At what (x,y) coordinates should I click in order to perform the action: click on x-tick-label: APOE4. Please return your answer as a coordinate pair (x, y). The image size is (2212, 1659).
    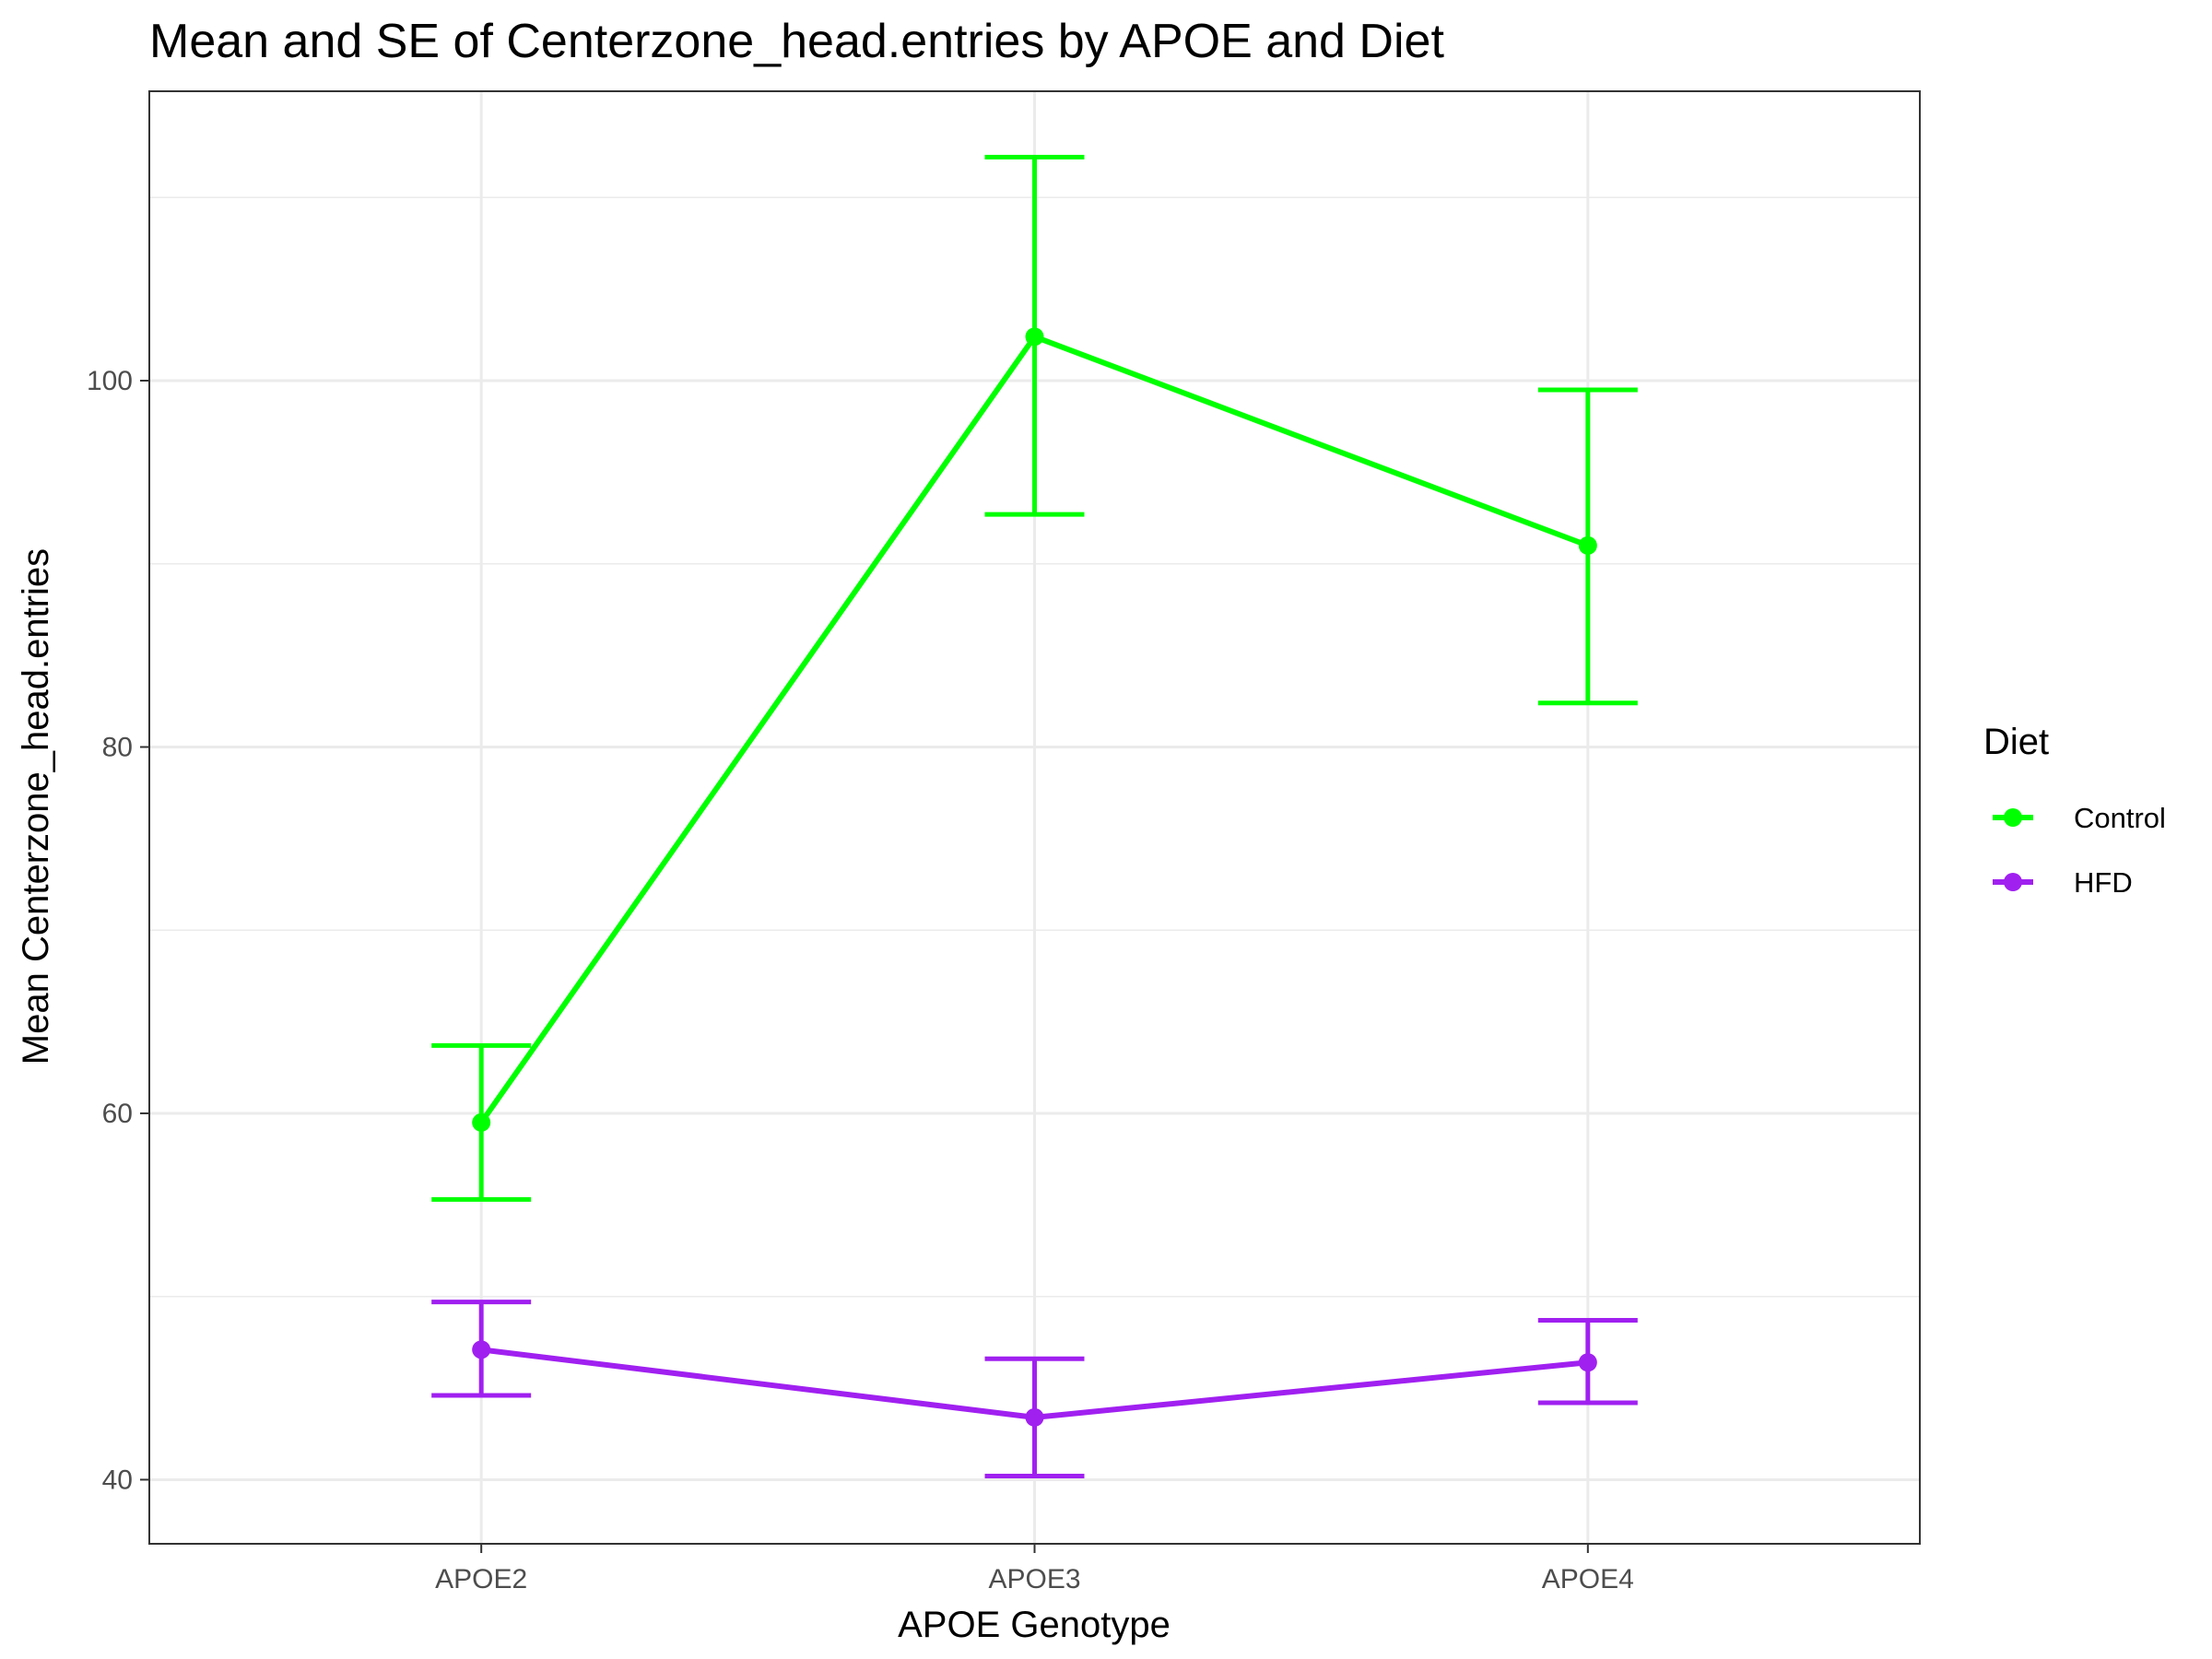
    Looking at the image, I should click on (1588, 1579).